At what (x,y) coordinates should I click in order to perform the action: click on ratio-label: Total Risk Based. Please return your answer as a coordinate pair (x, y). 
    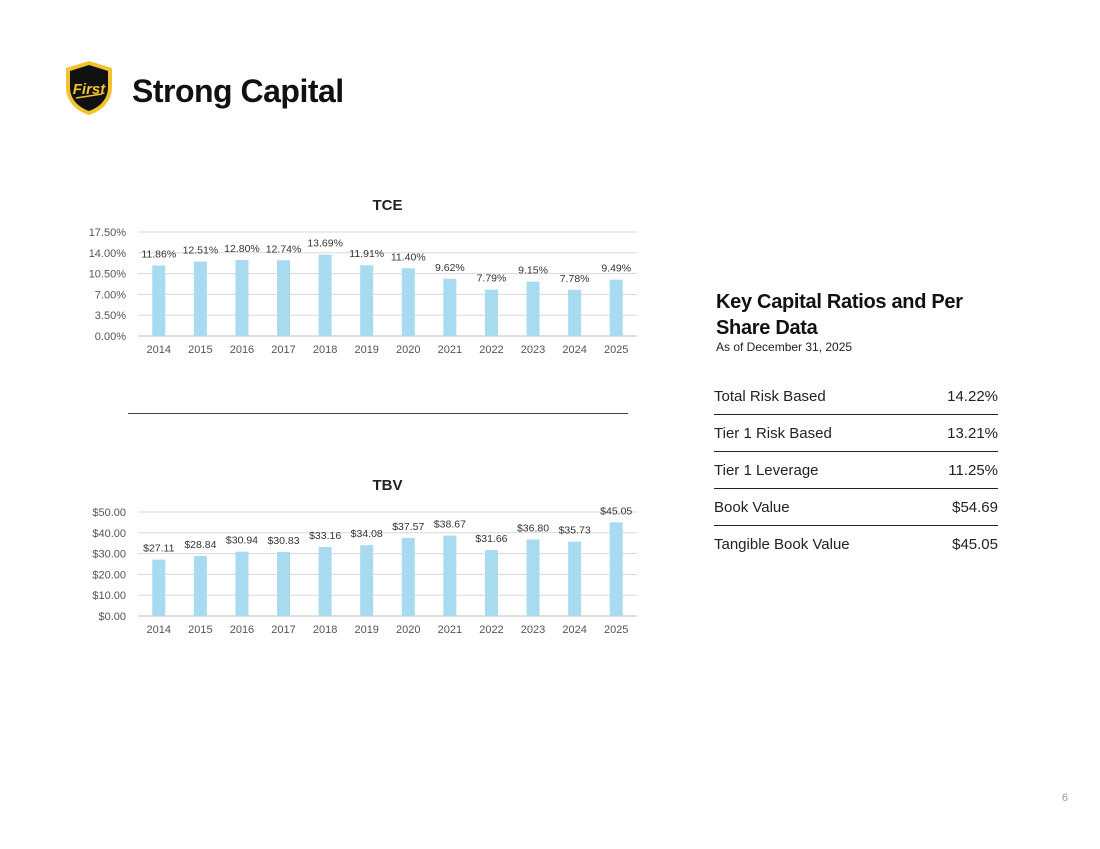
    Looking at the image, I should click on (770, 396).